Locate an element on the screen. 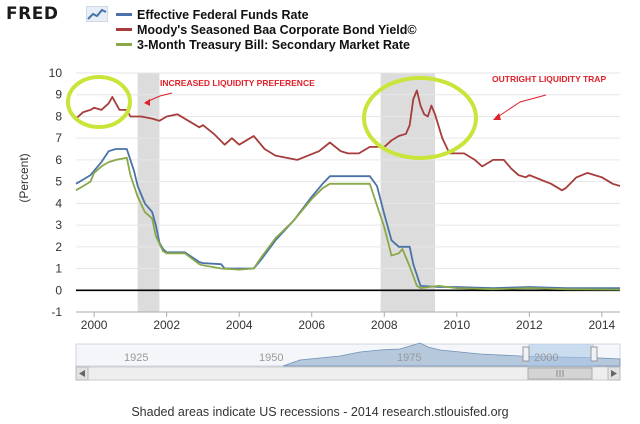 The width and height of the screenshot is (640, 424). y-tick-label: 1 is located at coordinates (58, 269).